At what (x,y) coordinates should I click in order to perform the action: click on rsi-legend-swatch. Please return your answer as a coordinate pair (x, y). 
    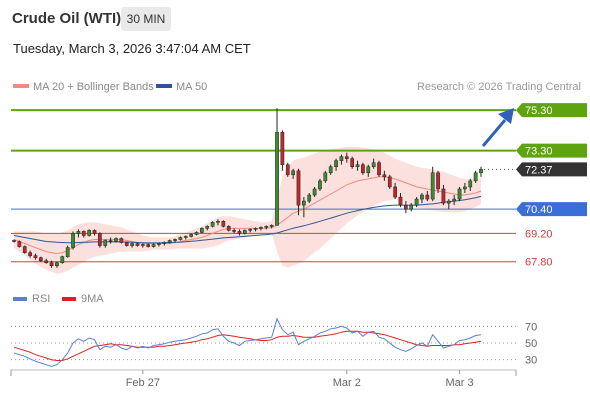
    Looking at the image, I should click on (20, 299).